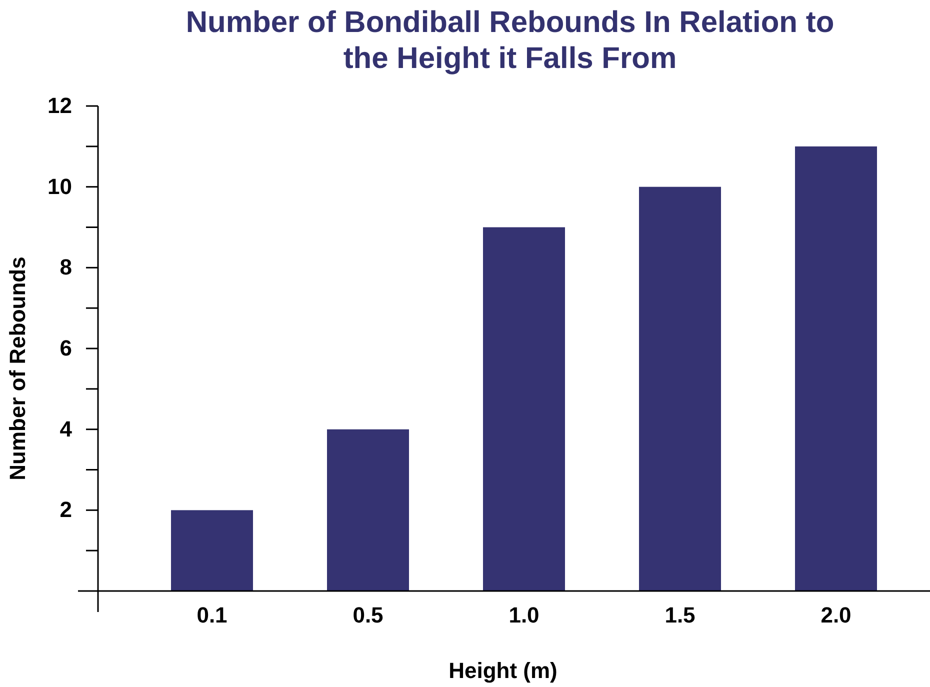 The image size is (930, 687). Describe the element at coordinates (60, 105) in the screenshot. I see `y-tick-label: 12` at that location.